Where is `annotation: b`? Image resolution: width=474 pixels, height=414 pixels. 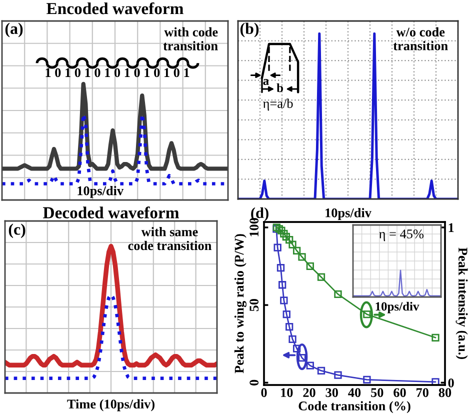
annotation: b is located at coordinates (279, 87).